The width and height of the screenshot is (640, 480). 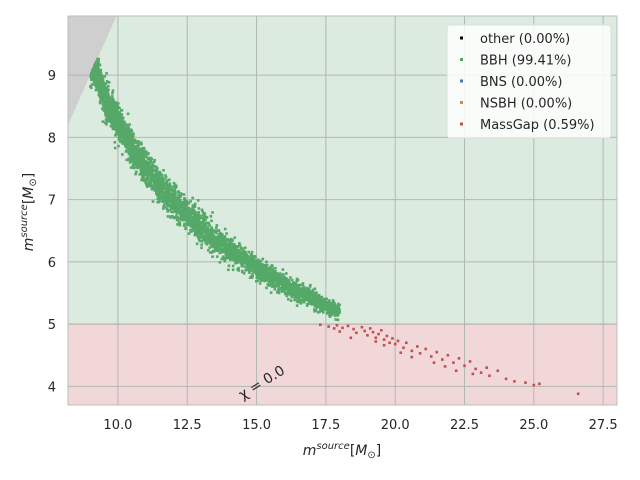 What do you see at coordinates (461, 81) in the screenshot?
I see `legend-marker` at bounding box center [461, 81].